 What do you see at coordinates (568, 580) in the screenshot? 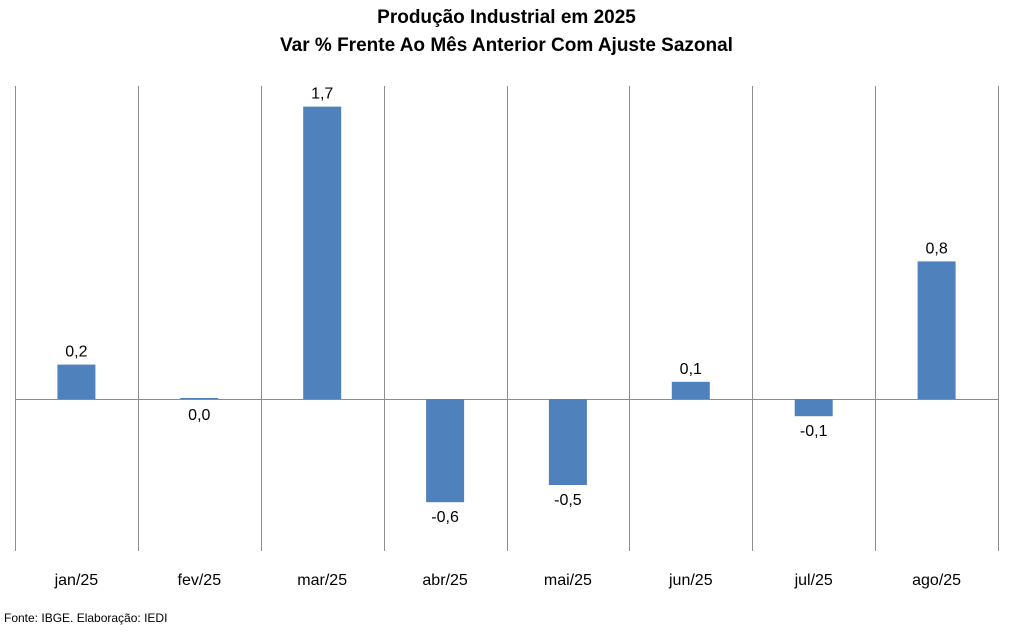
I see `x-tick-label: mai/25` at bounding box center [568, 580].